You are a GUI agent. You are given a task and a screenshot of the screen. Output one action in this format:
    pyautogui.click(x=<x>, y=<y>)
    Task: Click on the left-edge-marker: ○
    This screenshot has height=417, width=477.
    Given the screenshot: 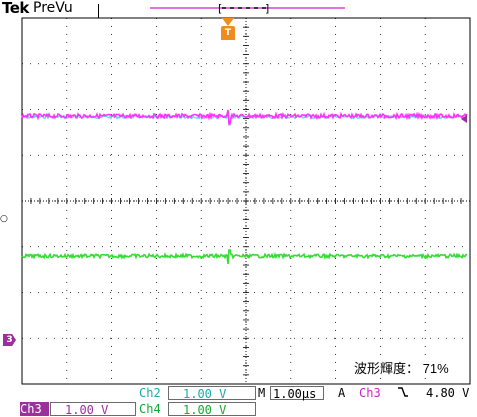 What is the action you would take?
    pyautogui.click(x=4, y=219)
    